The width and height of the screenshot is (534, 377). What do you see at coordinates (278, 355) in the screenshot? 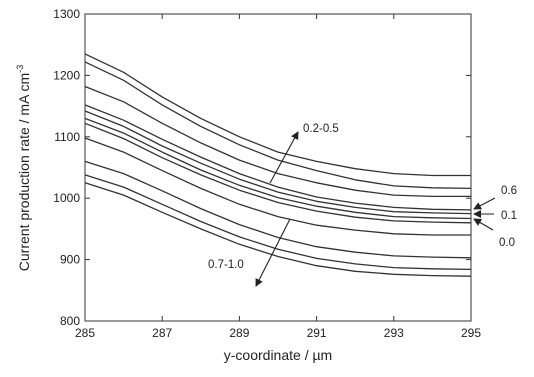
I see `x-axis-title: y-coordinate / µm` at bounding box center [278, 355].